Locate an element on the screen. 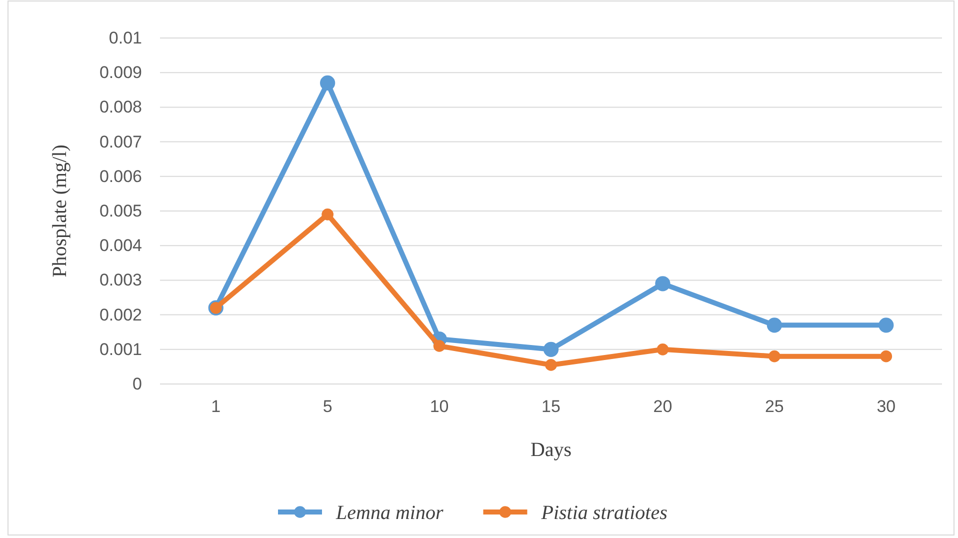  y-tick-label: 0.007 is located at coordinates (120, 142).